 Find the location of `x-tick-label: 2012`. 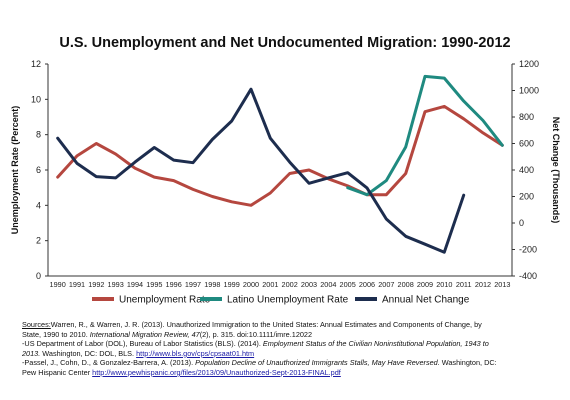

x-tick-label: 2012 is located at coordinates (483, 284).